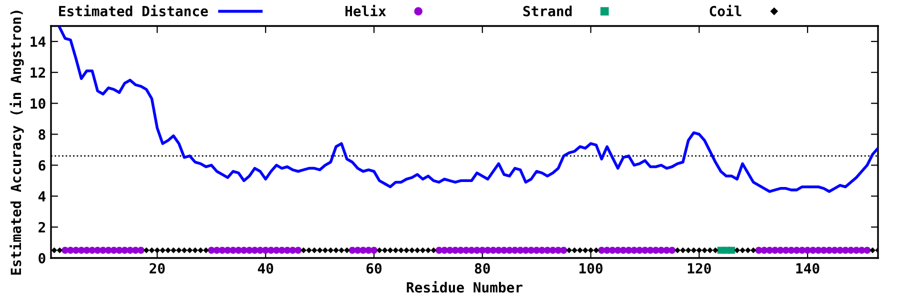 This screenshot has height=300, width=900. What do you see at coordinates (482, 268) in the screenshot?
I see `x-tick-label: 80` at bounding box center [482, 268].